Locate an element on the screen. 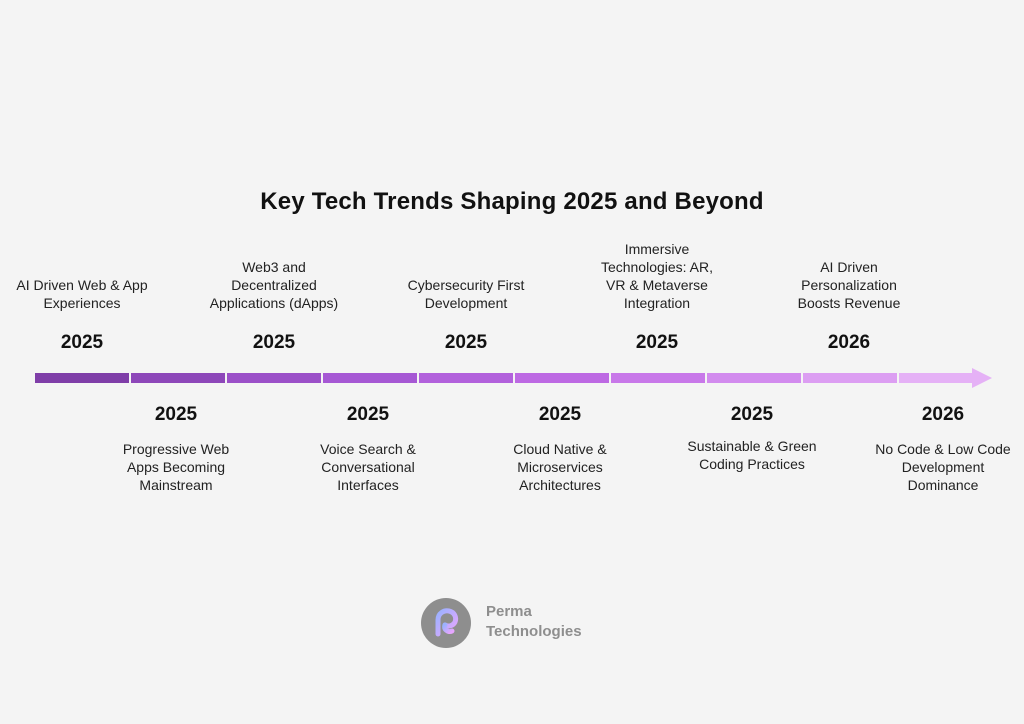 The height and width of the screenshot is (724, 1024). company-logo is located at coordinates (446, 623).